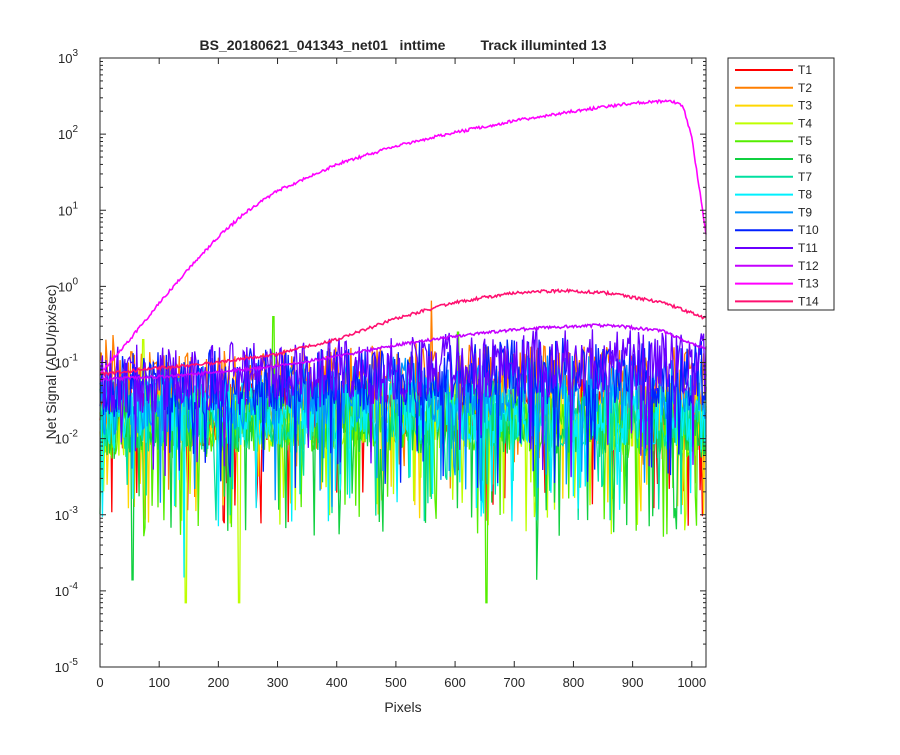  I want to click on y-tick-label: 10¹, so click(68, 209).